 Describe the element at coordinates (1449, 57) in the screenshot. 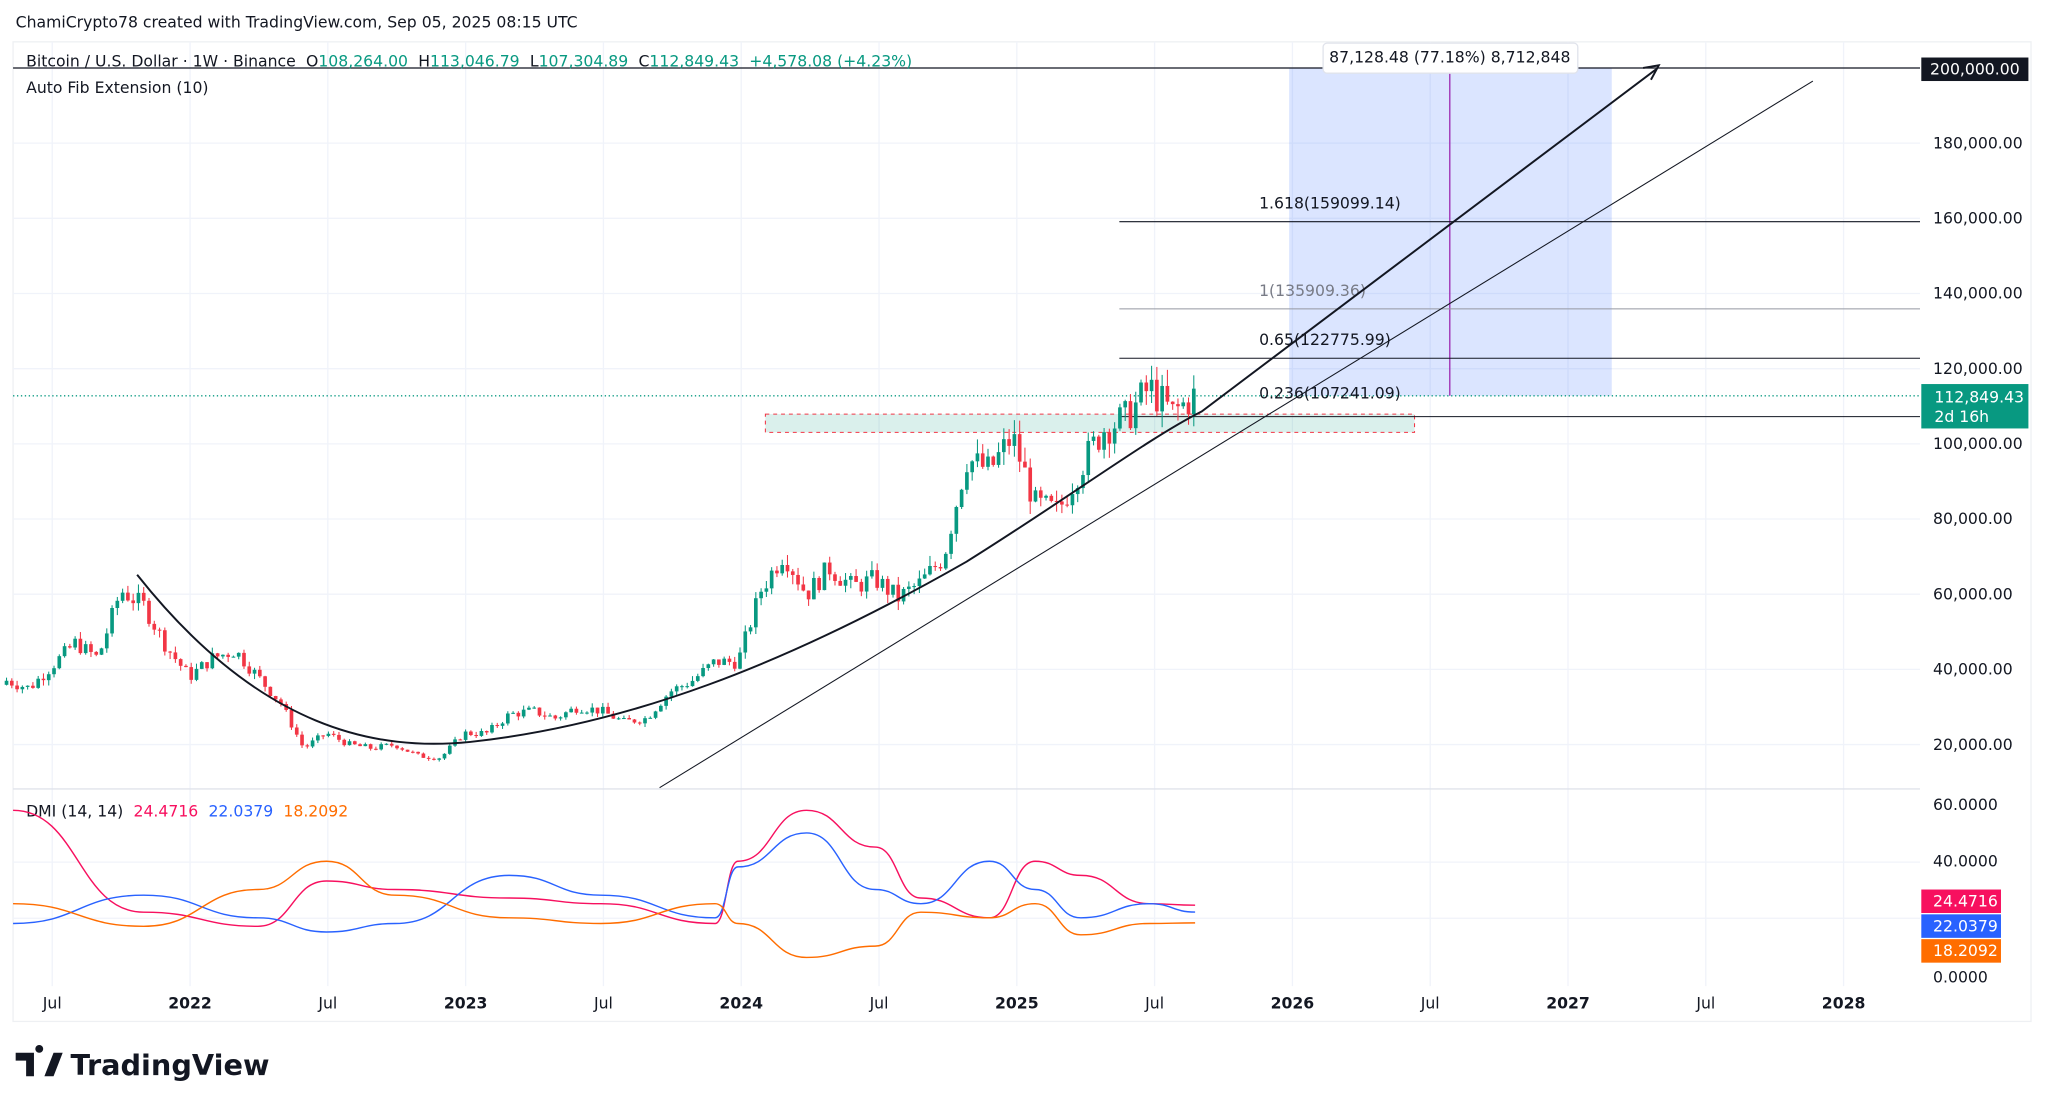

I see `measure-label: 87,128.48 (77.18%) 8,712,848` at that location.